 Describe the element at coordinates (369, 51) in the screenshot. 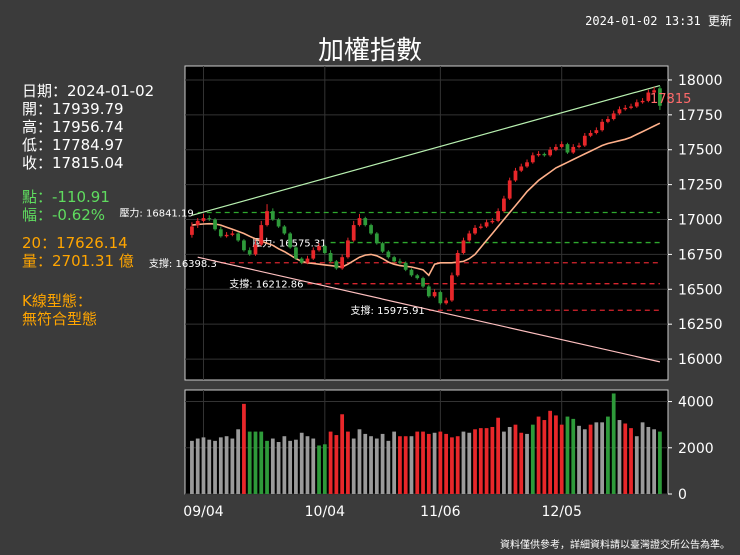

I see `chart-title: 加權指數` at that location.